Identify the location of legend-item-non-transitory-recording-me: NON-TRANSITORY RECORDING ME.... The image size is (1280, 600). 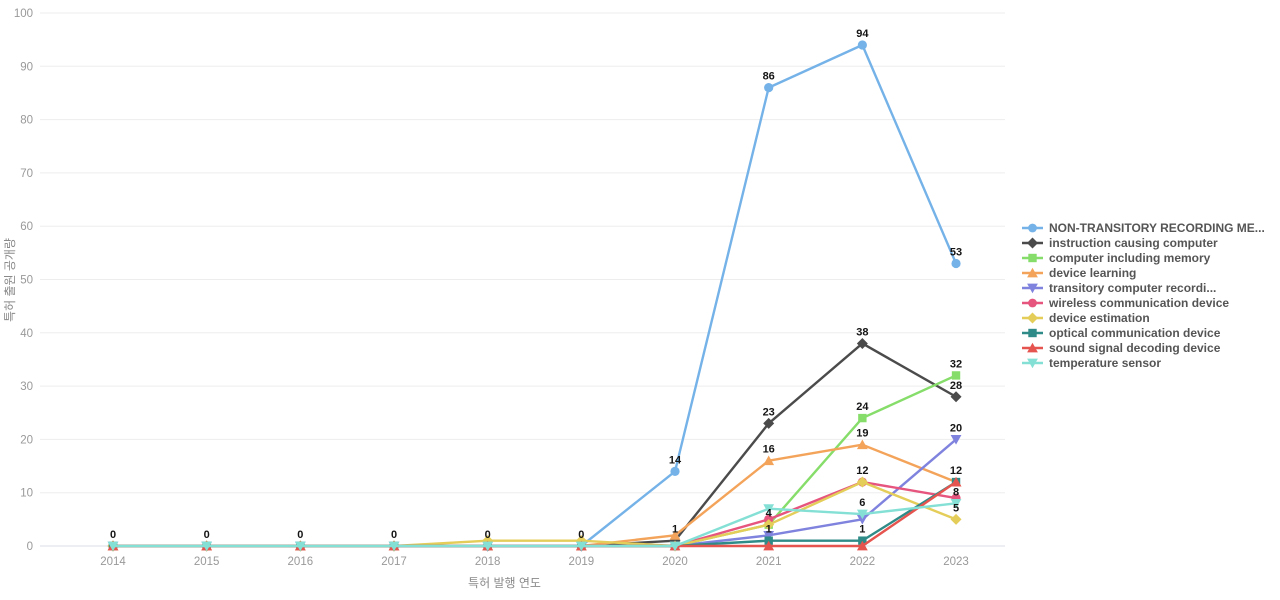
(1143, 228).